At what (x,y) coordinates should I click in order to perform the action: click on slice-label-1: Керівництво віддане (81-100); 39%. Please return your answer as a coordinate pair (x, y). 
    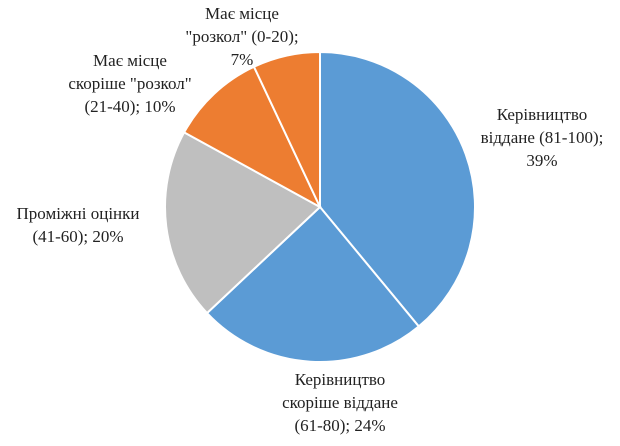
    Looking at the image, I should click on (542, 137).